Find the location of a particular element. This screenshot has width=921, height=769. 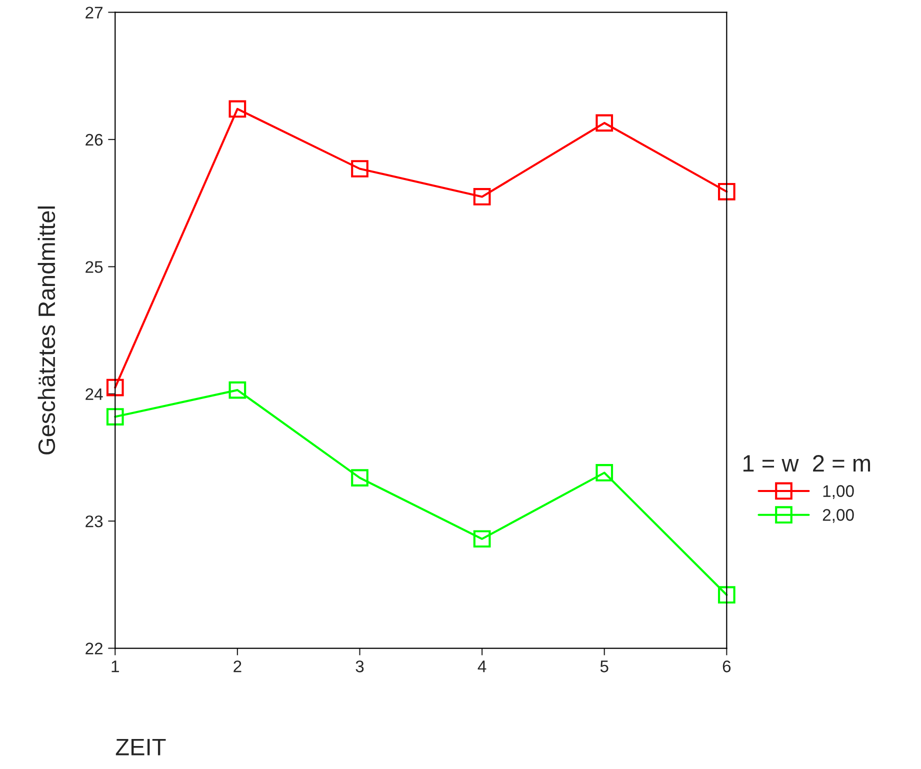

x-axis-title: ZEIT is located at coordinates (141, 747).